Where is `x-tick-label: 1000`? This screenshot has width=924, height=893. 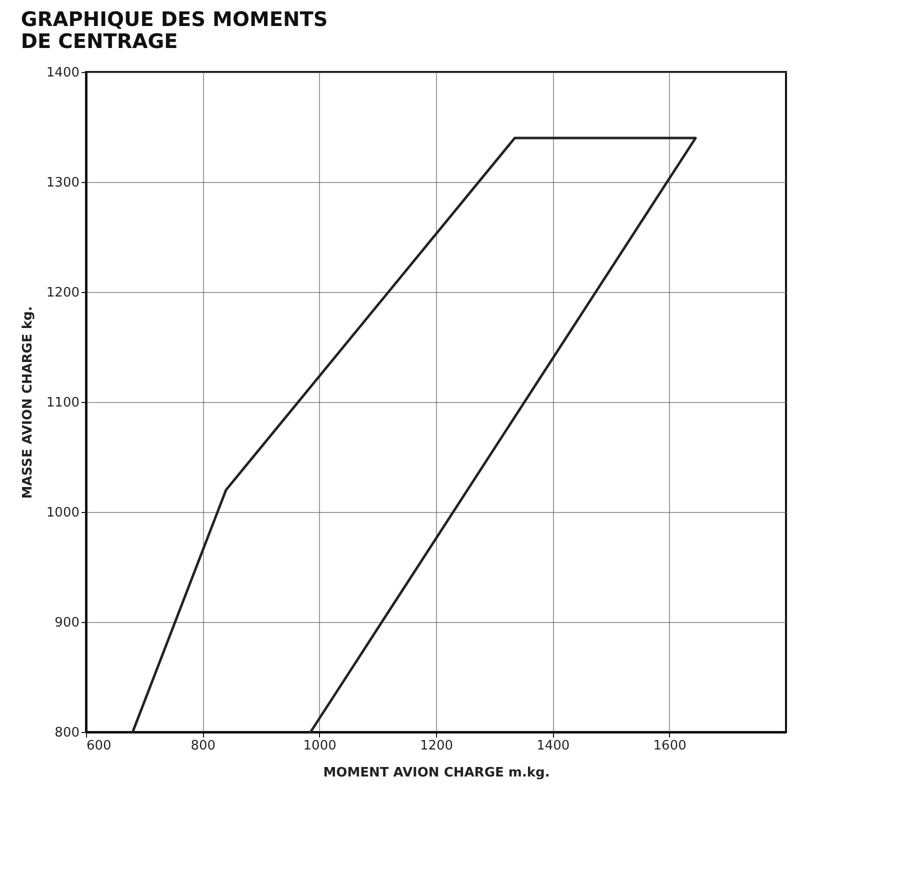
x-tick-label: 1000 is located at coordinates (319, 746).